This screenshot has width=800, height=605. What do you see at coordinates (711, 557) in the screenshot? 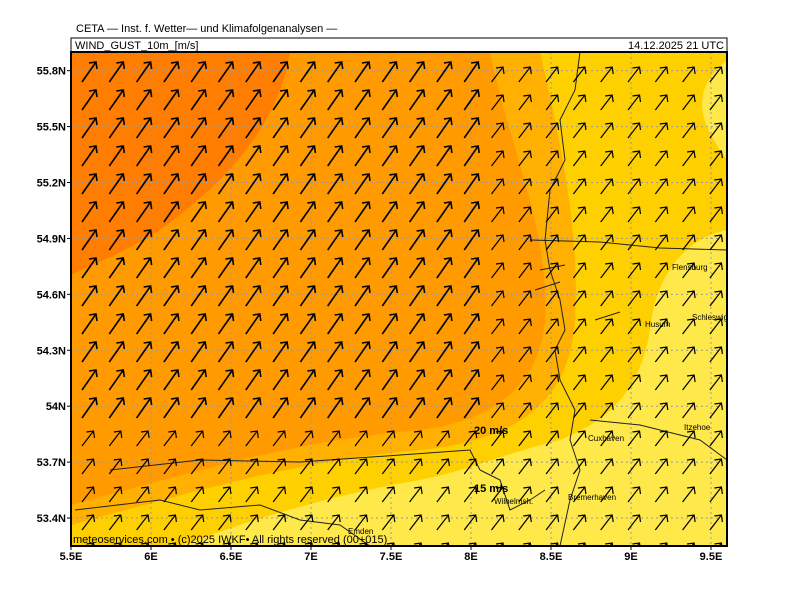
I see `x-tick-label: 9.5E` at bounding box center [711, 557].